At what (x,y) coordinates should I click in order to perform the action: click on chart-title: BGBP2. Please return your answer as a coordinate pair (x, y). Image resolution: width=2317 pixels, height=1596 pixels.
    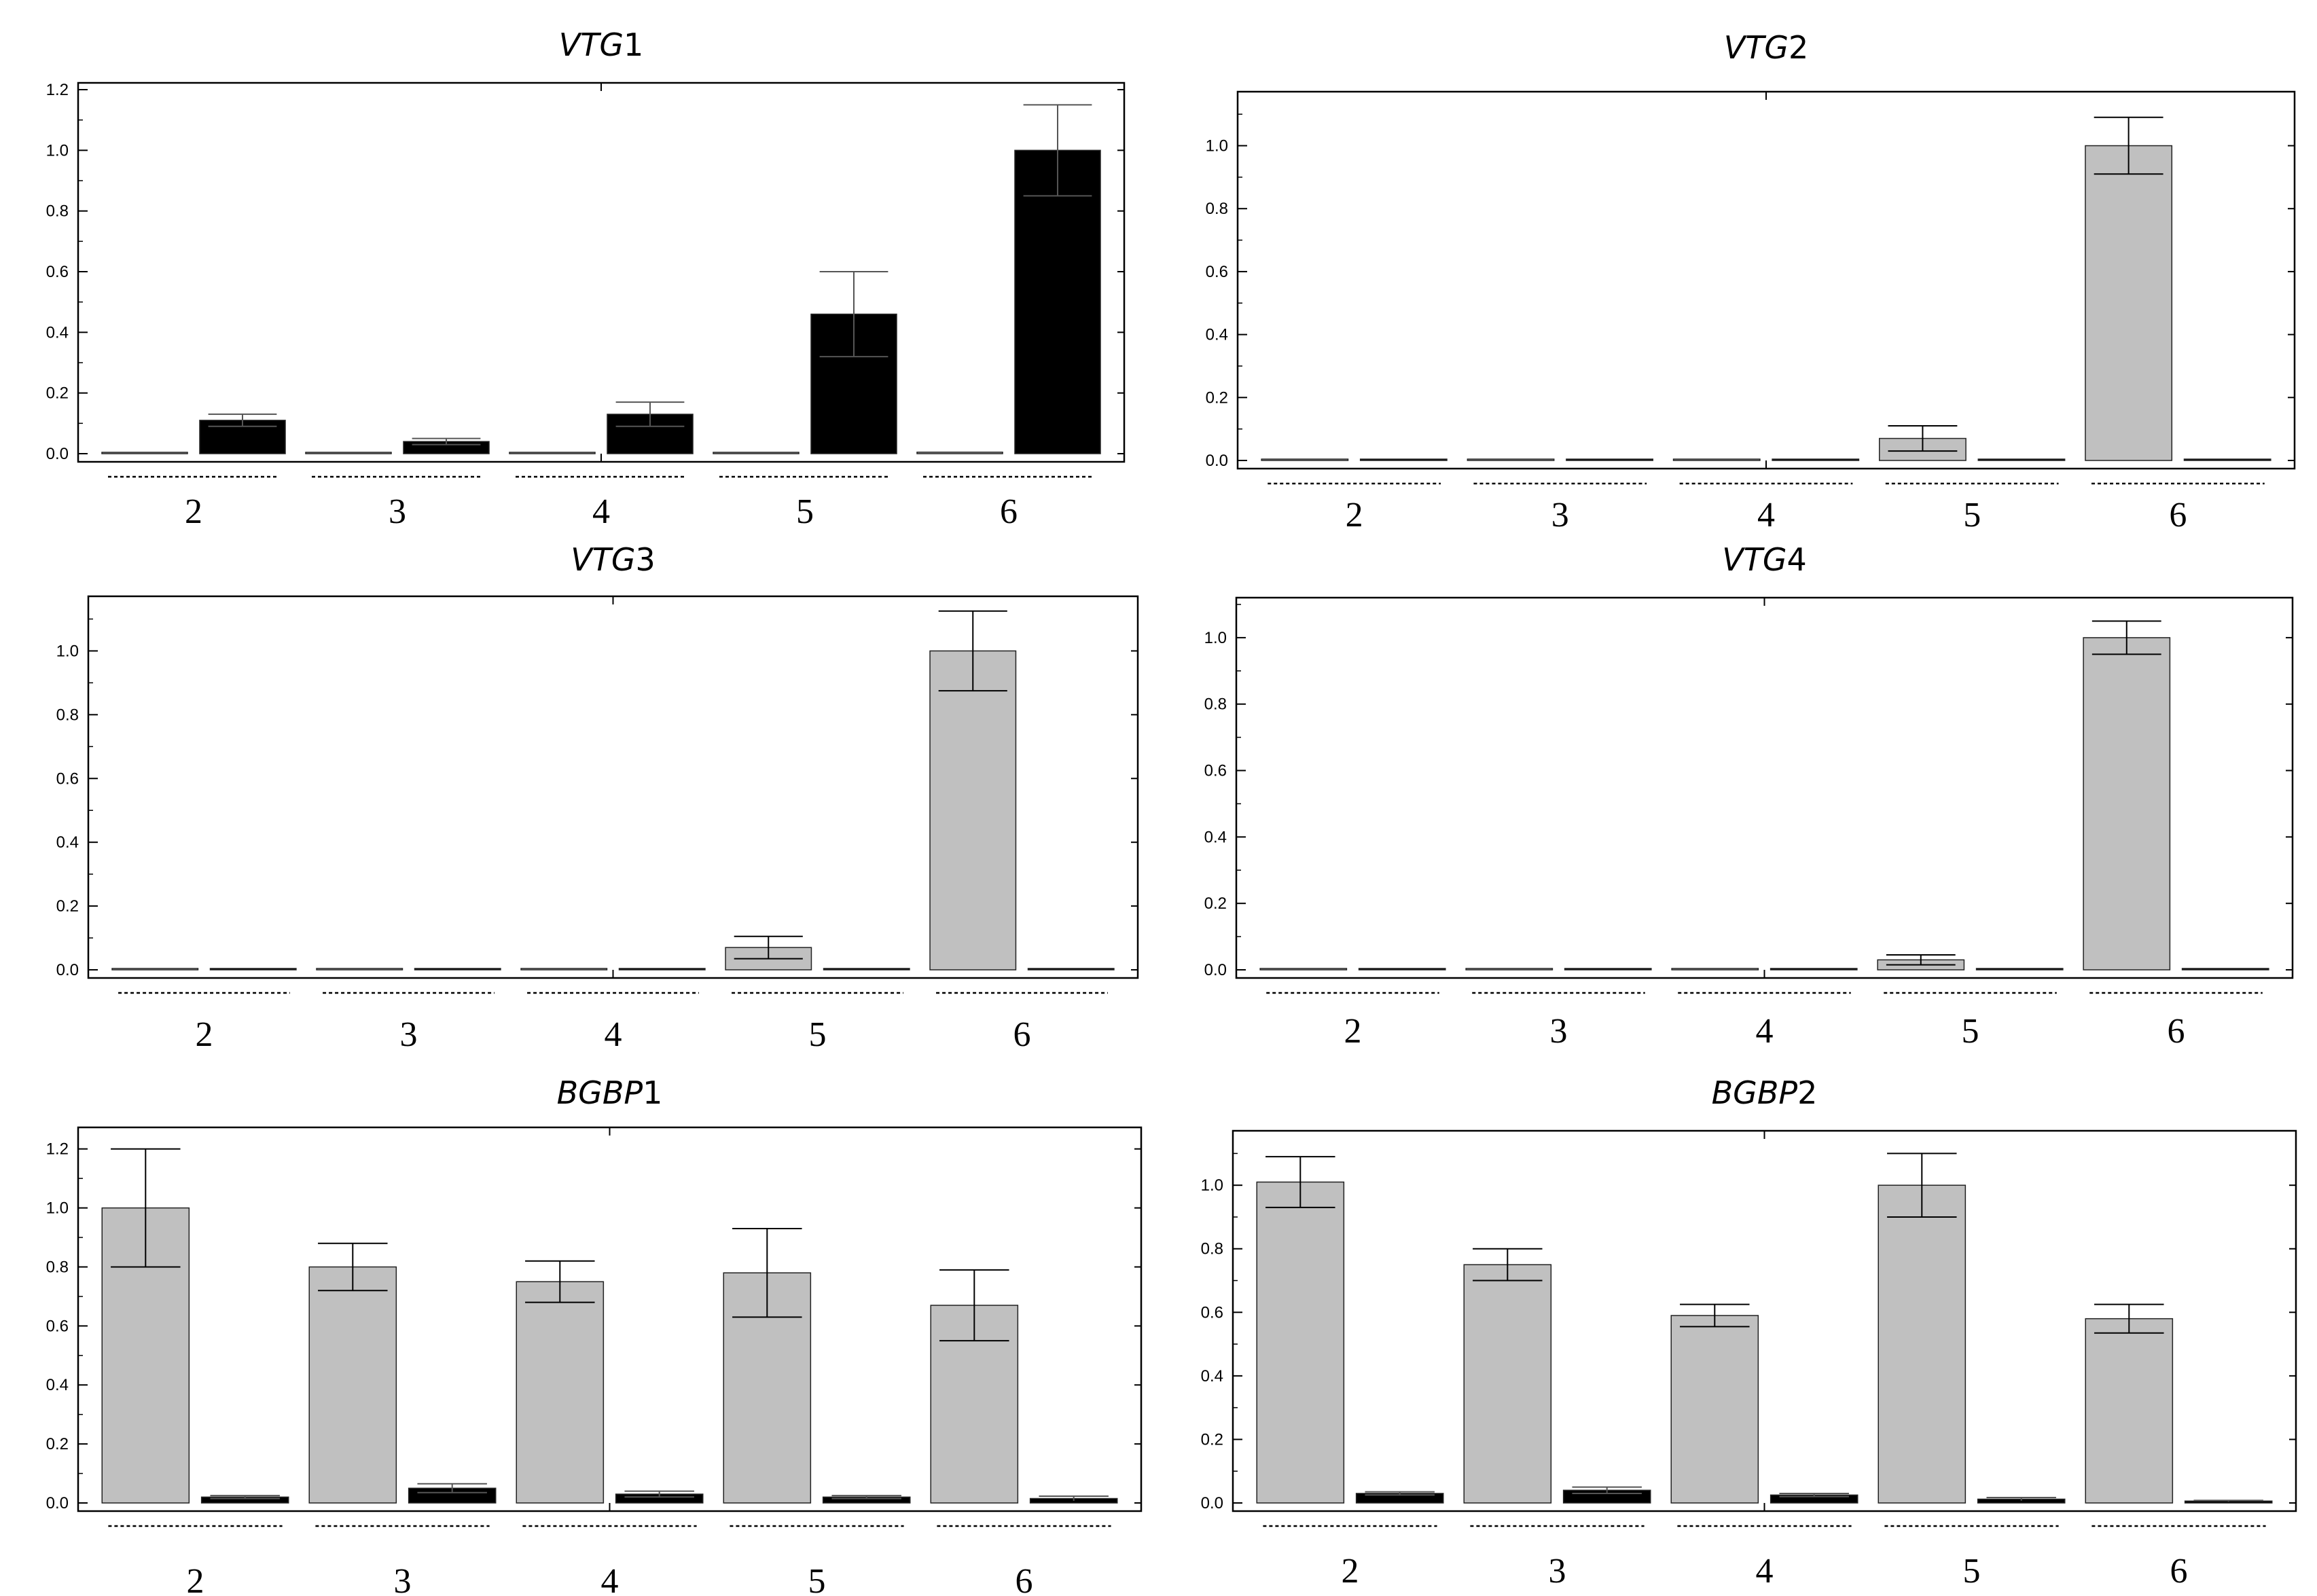
    Looking at the image, I should click on (1765, 1092).